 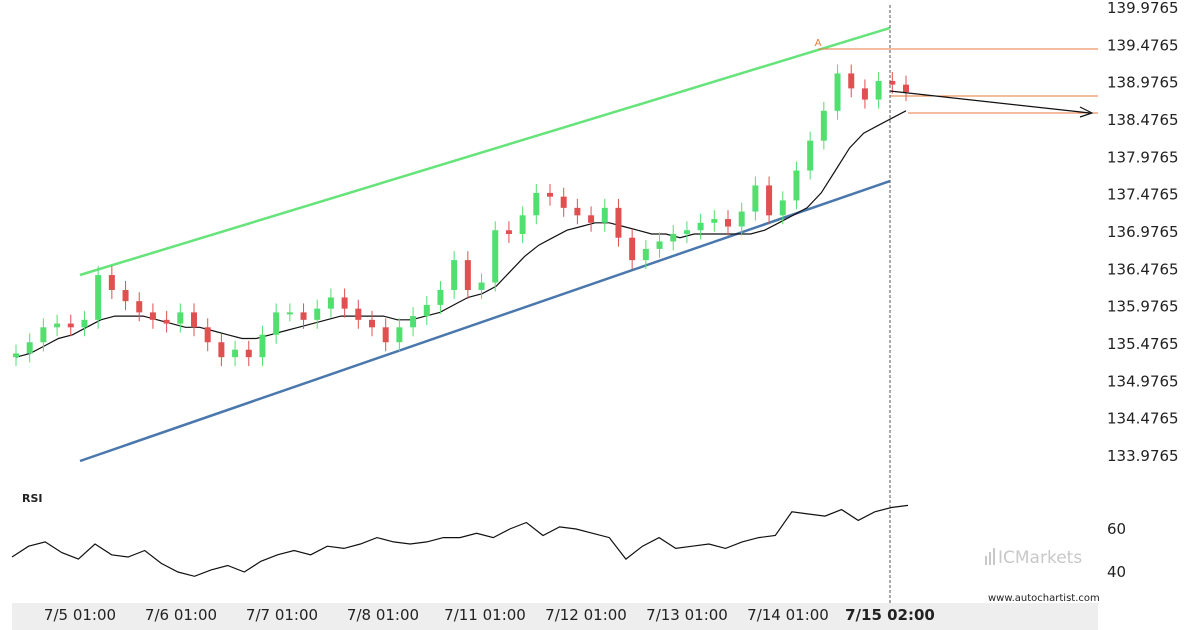 What do you see at coordinates (1143, 381) in the screenshot?
I see `price-tick-label: 134.9765` at bounding box center [1143, 381].